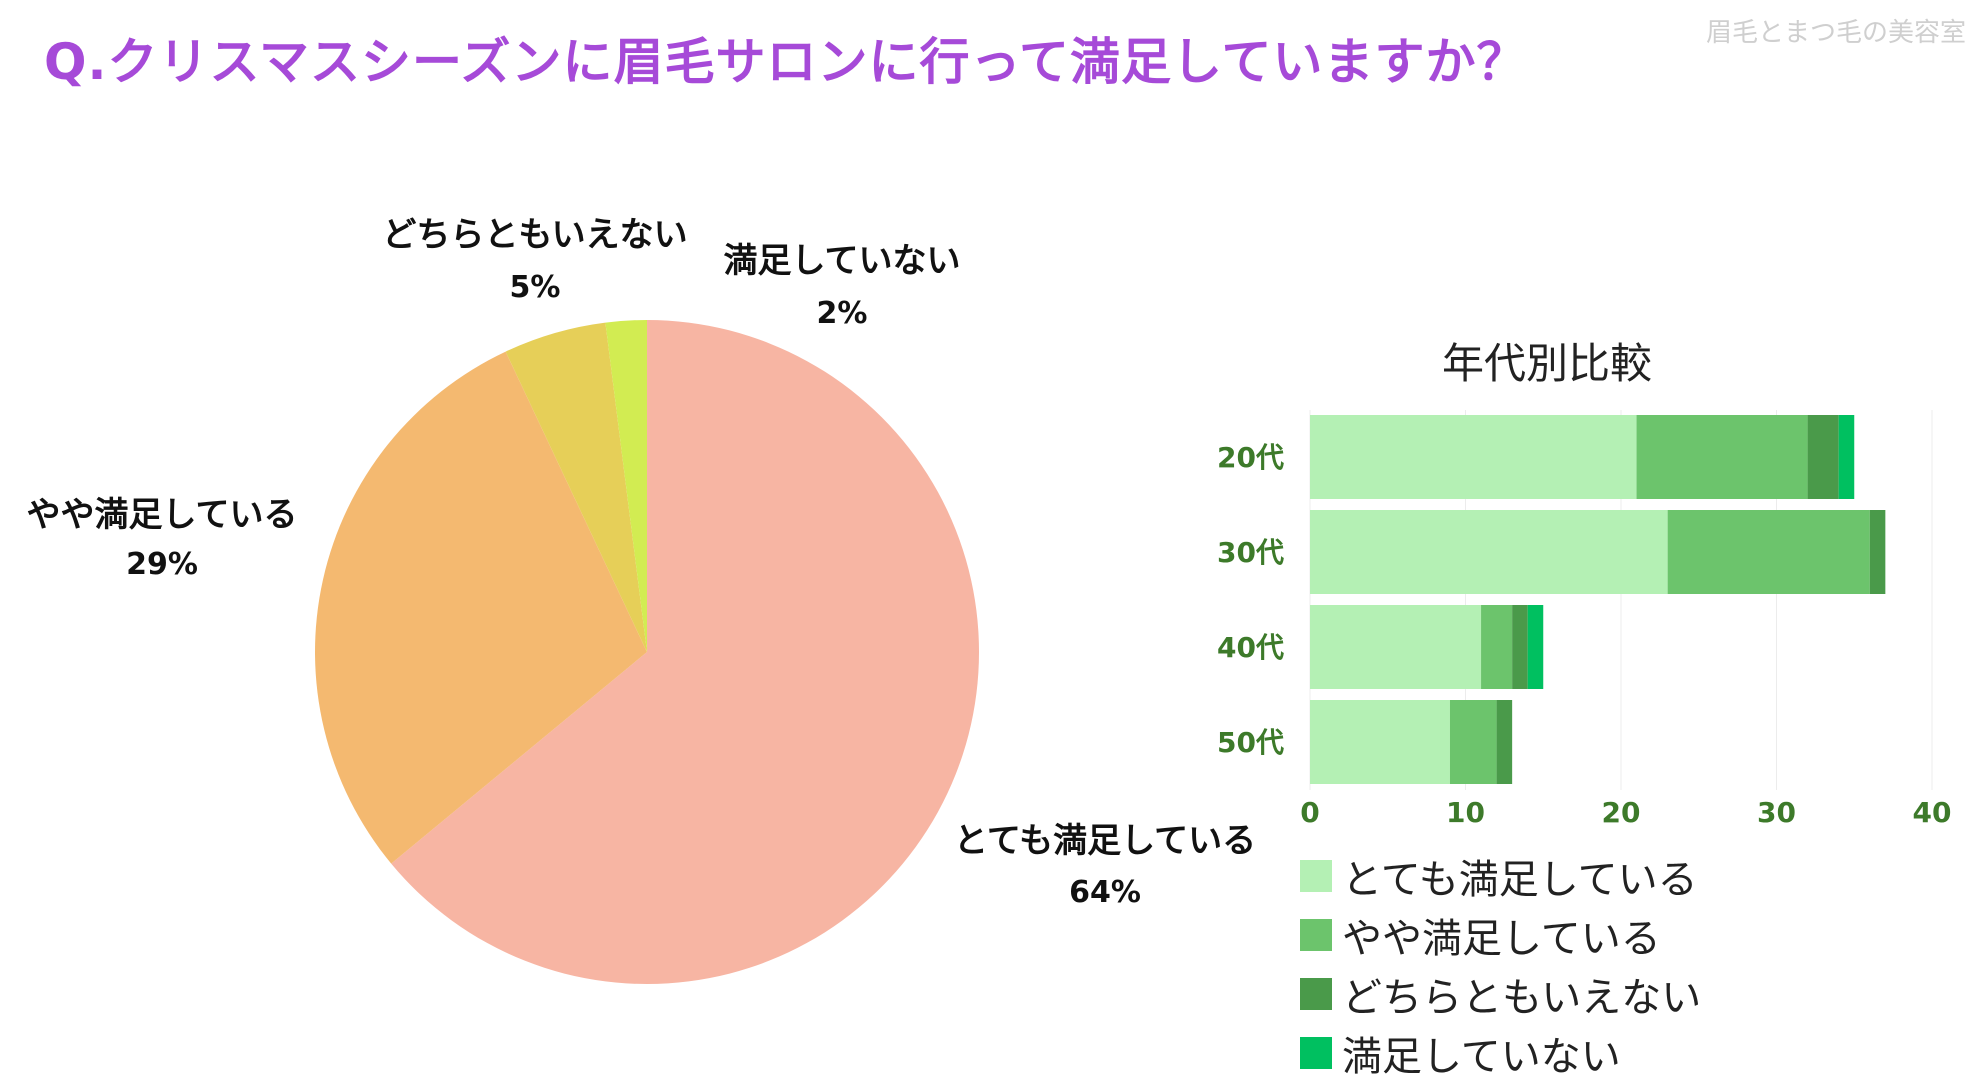 This screenshot has height=1082, width=1980. I want to click on pie-slice-value-label: 5%, so click(535, 287).